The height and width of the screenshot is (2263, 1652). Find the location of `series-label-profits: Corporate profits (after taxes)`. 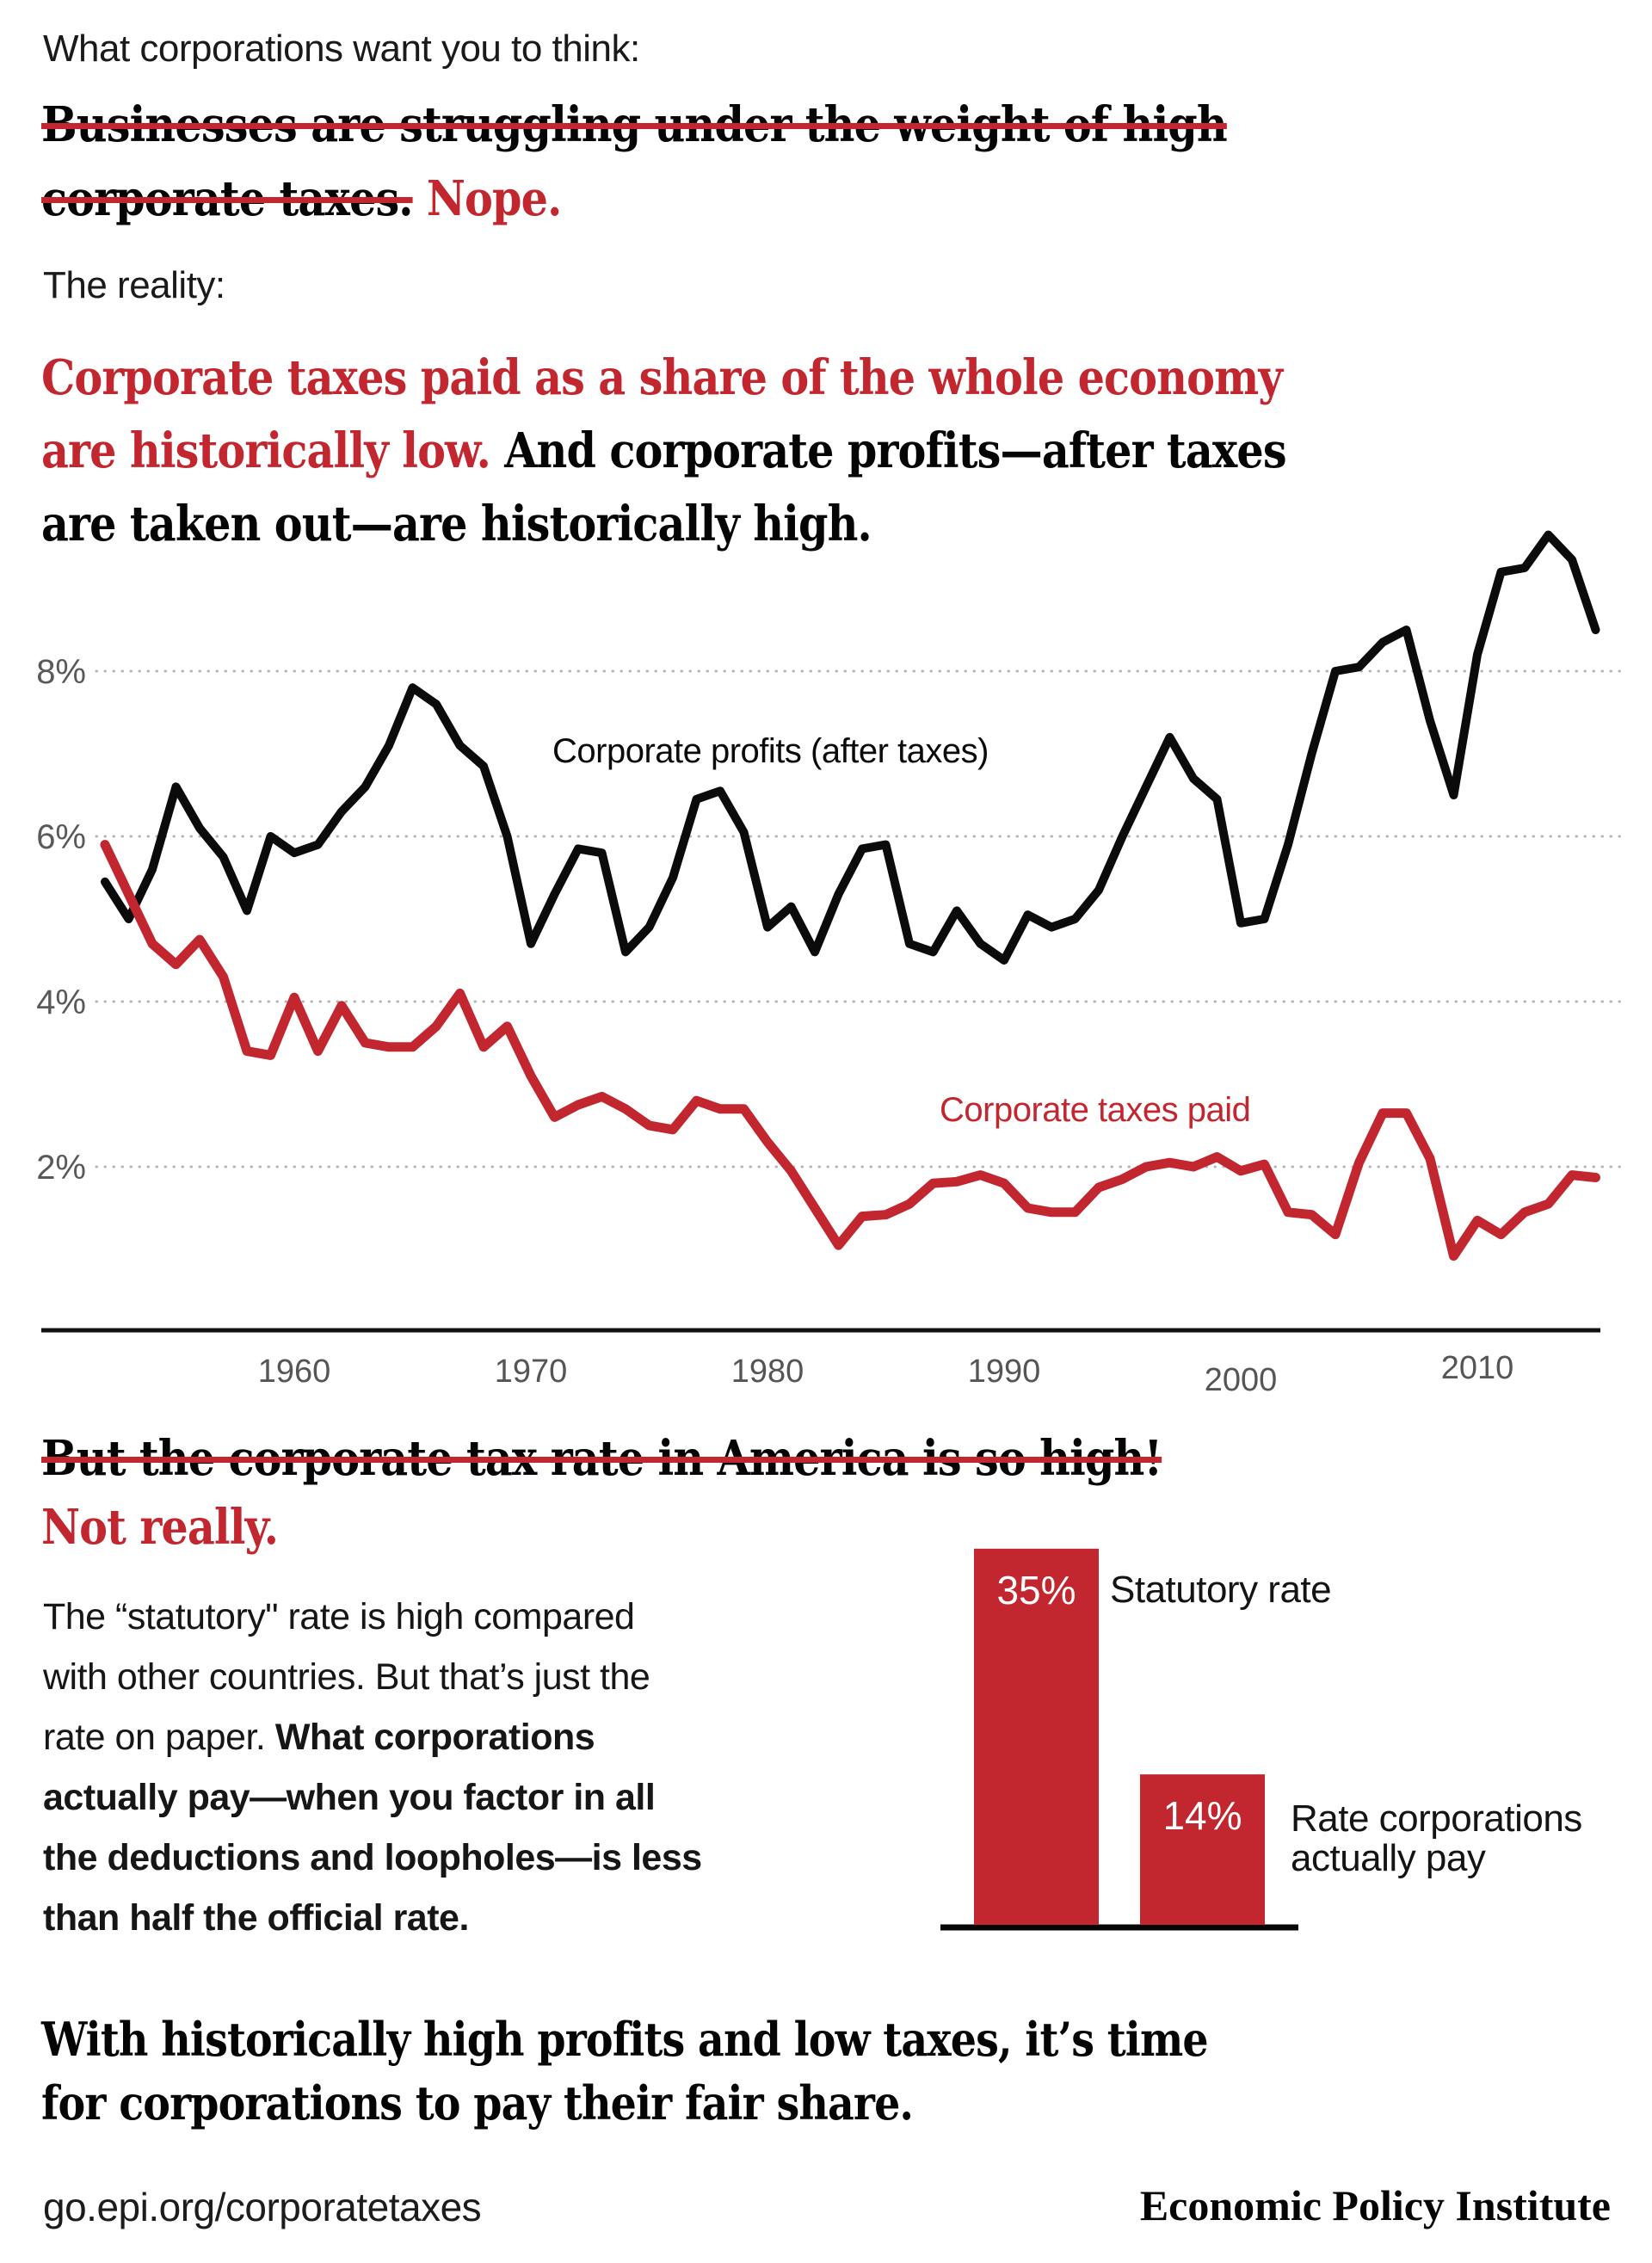

series-label-profits: Corporate profits (after taxes) is located at coordinates (770, 751).